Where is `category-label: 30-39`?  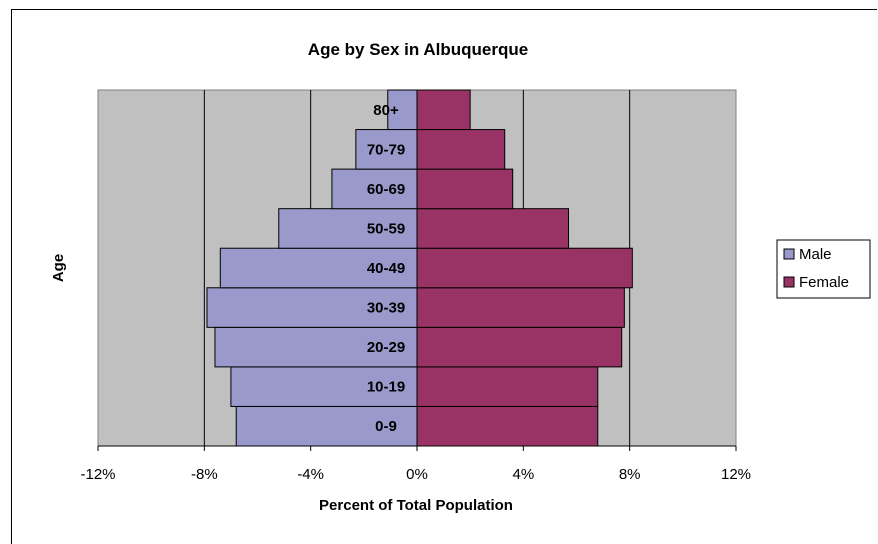 category-label: 30-39 is located at coordinates (386, 308).